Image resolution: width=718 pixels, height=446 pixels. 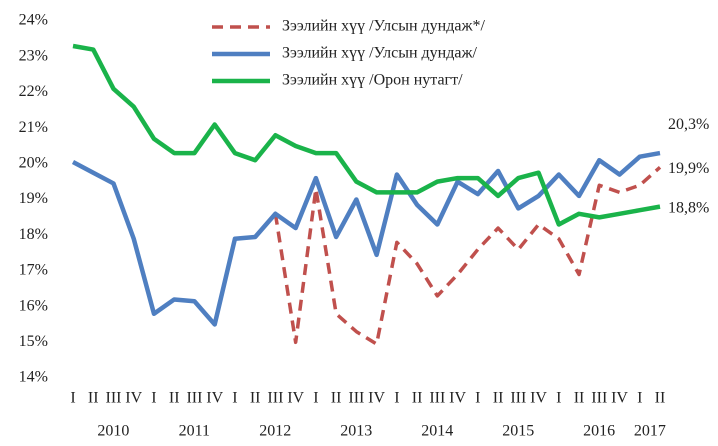 What do you see at coordinates (380, 53) in the screenshot?
I see `legend-label: Зээлийн хүү /Улсын дундаж/` at bounding box center [380, 53].